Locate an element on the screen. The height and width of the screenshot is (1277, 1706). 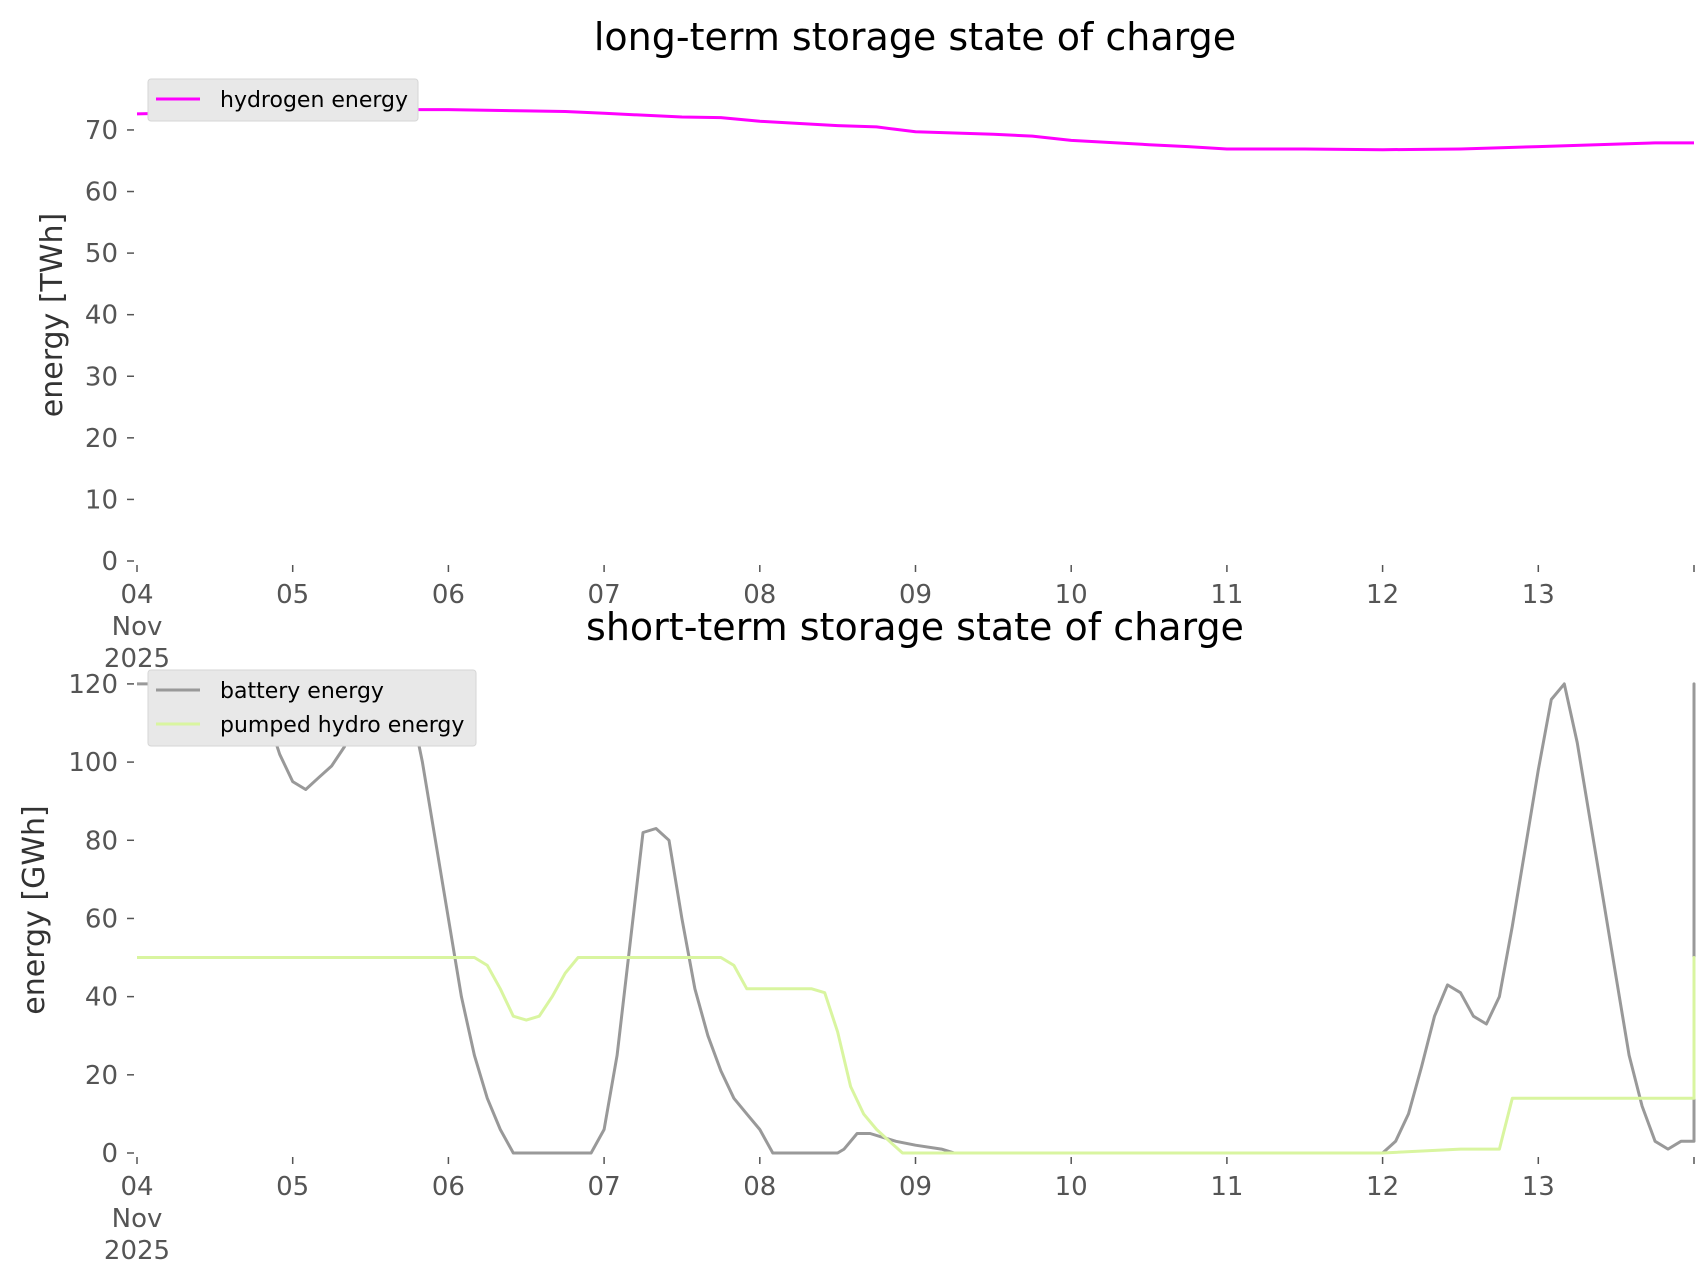
legend-label: pumped hydro energy is located at coordinates (342, 725).